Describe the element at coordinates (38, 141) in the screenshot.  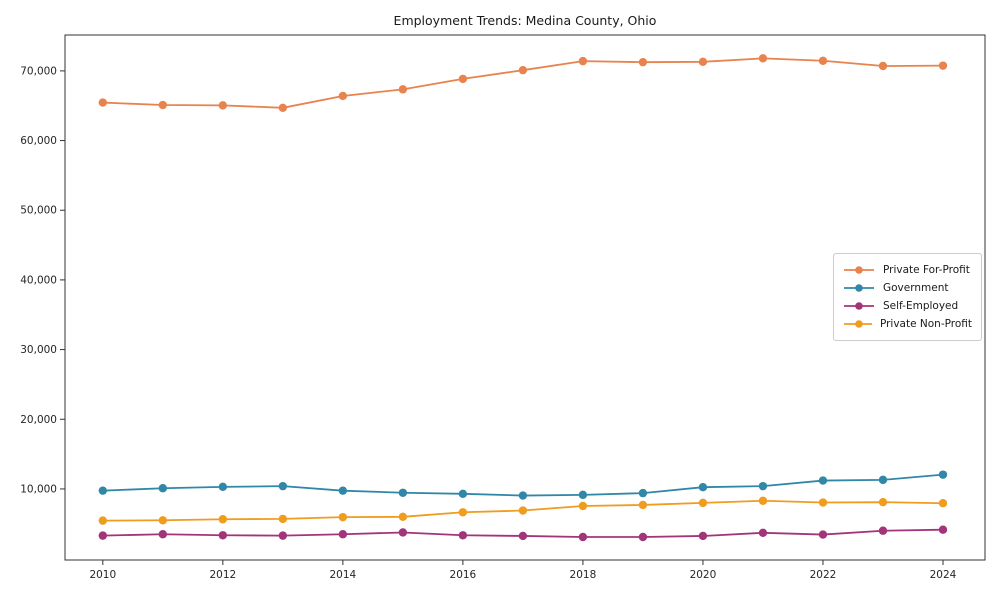
I see `y-tick-label: 60,000` at that location.